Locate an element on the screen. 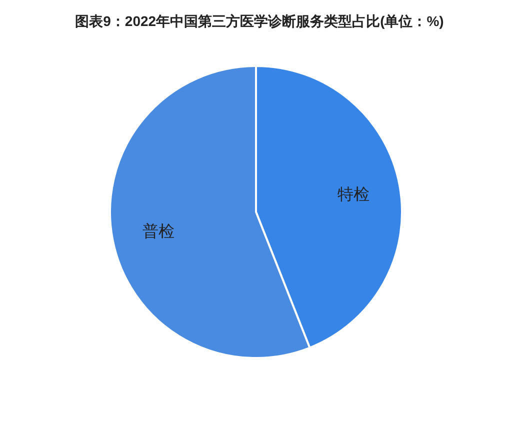  slice-label: 特检 is located at coordinates (354, 194).